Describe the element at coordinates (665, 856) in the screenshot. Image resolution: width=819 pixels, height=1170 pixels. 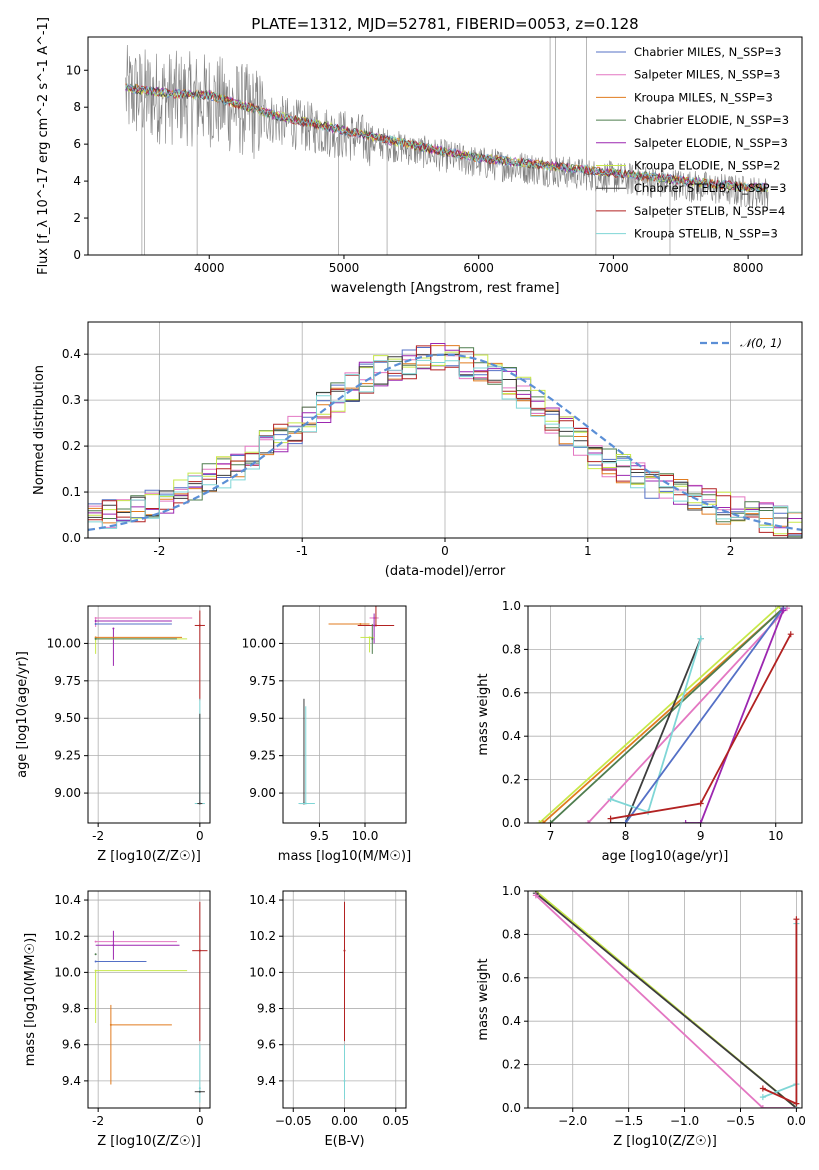
I see `mass_weight_vs_age-xlabel: age [log10(age/yr)]` at that location.